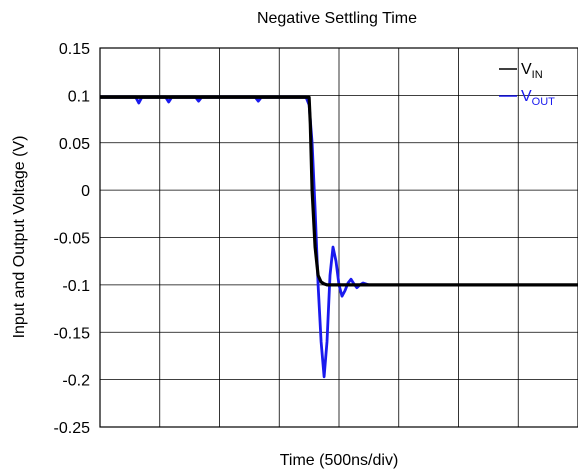 The width and height of the screenshot is (578, 473). What do you see at coordinates (19, 237) in the screenshot?
I see `y-axis-label: Input and Output Voltage (V)` at bounding box center [19, 237].